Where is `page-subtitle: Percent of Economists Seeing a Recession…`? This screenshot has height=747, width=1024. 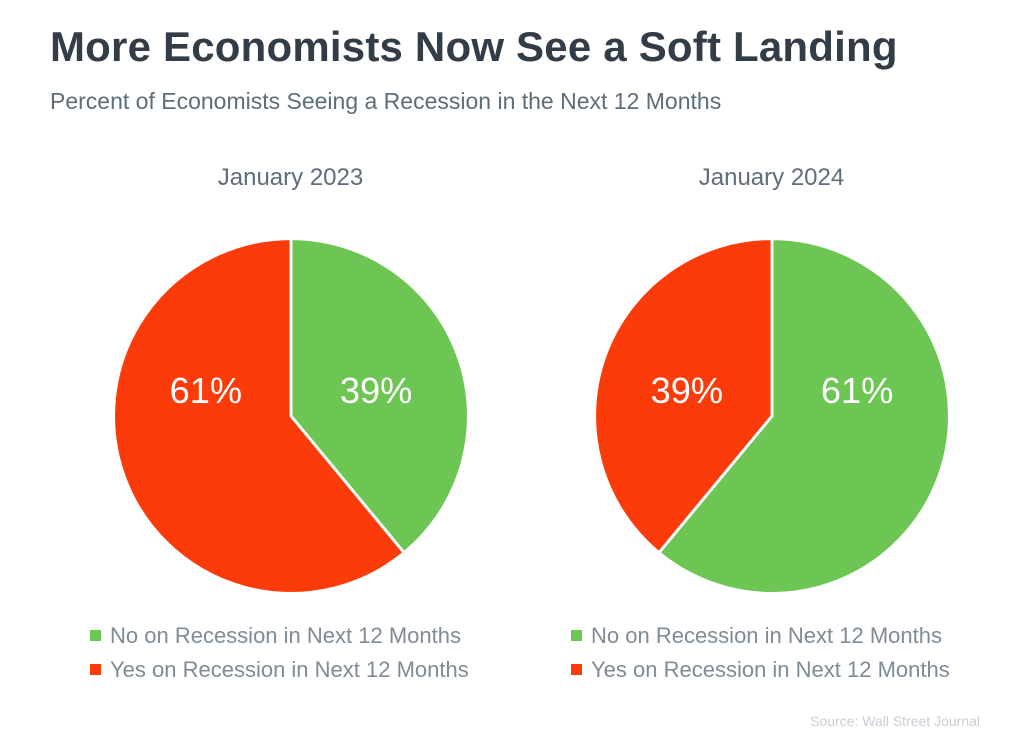
page-subtitle: Percent of Economists Seeing a Recession… is located at coordinates (386, 101).